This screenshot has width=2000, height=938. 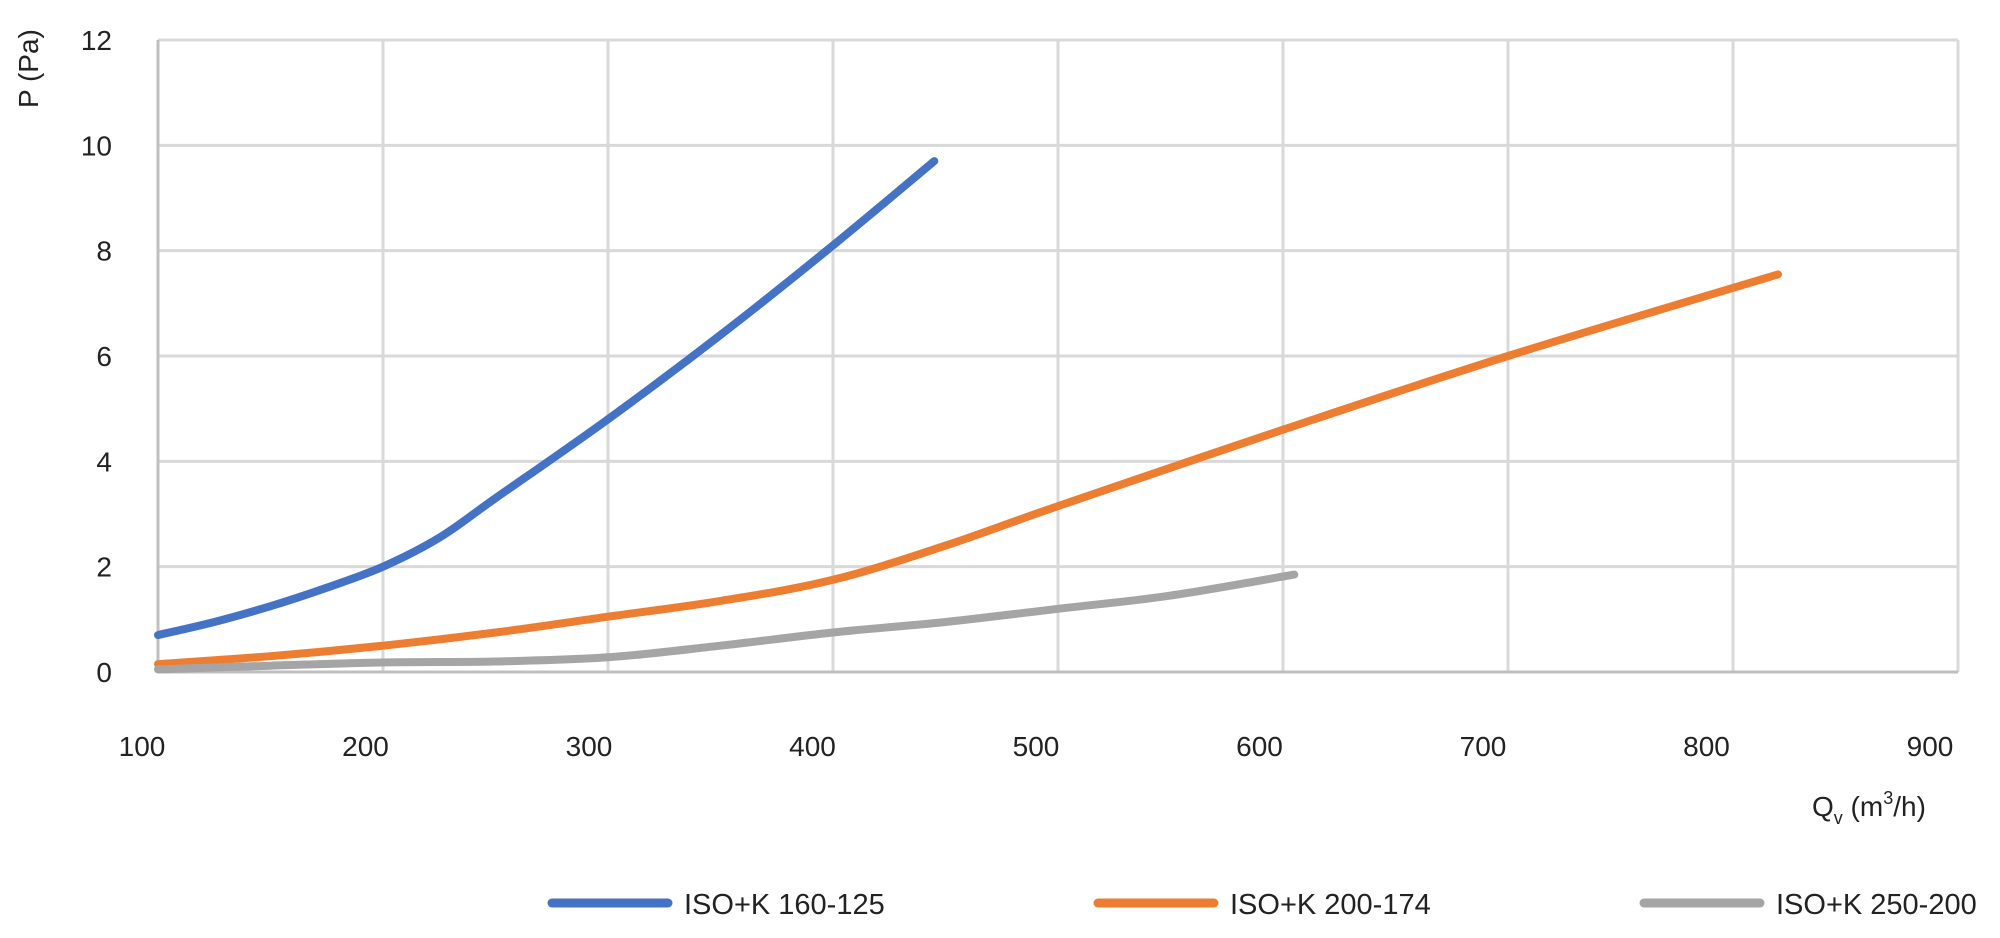 What do you see at coordinates (1330, 905) in the screenshot?
I see `legend-label: ISO+K 200-174` at bounding box center [1330, 905].